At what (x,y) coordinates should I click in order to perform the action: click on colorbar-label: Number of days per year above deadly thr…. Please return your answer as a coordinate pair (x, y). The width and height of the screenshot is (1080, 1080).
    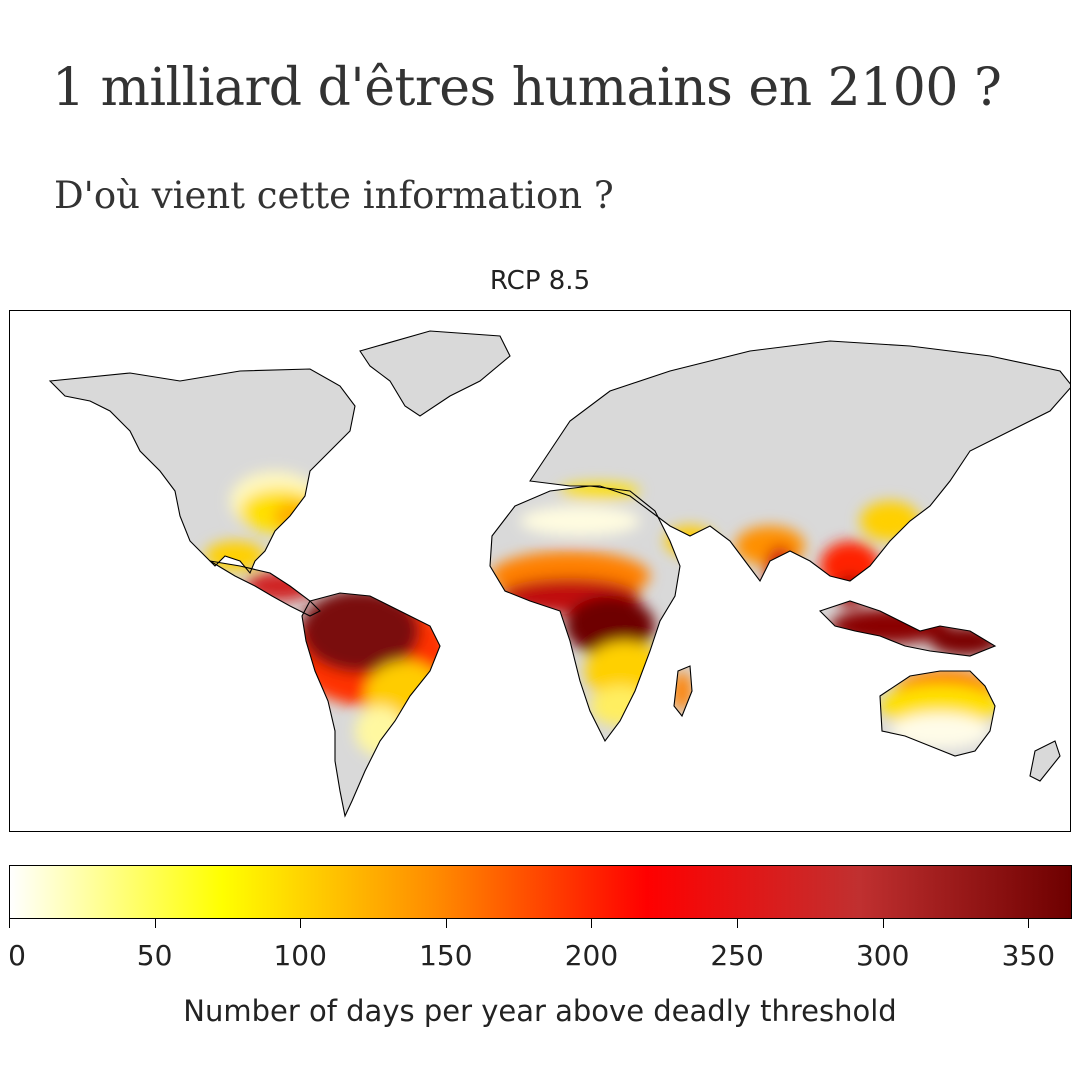
    Looking at the image, I should click on (540, 1011).